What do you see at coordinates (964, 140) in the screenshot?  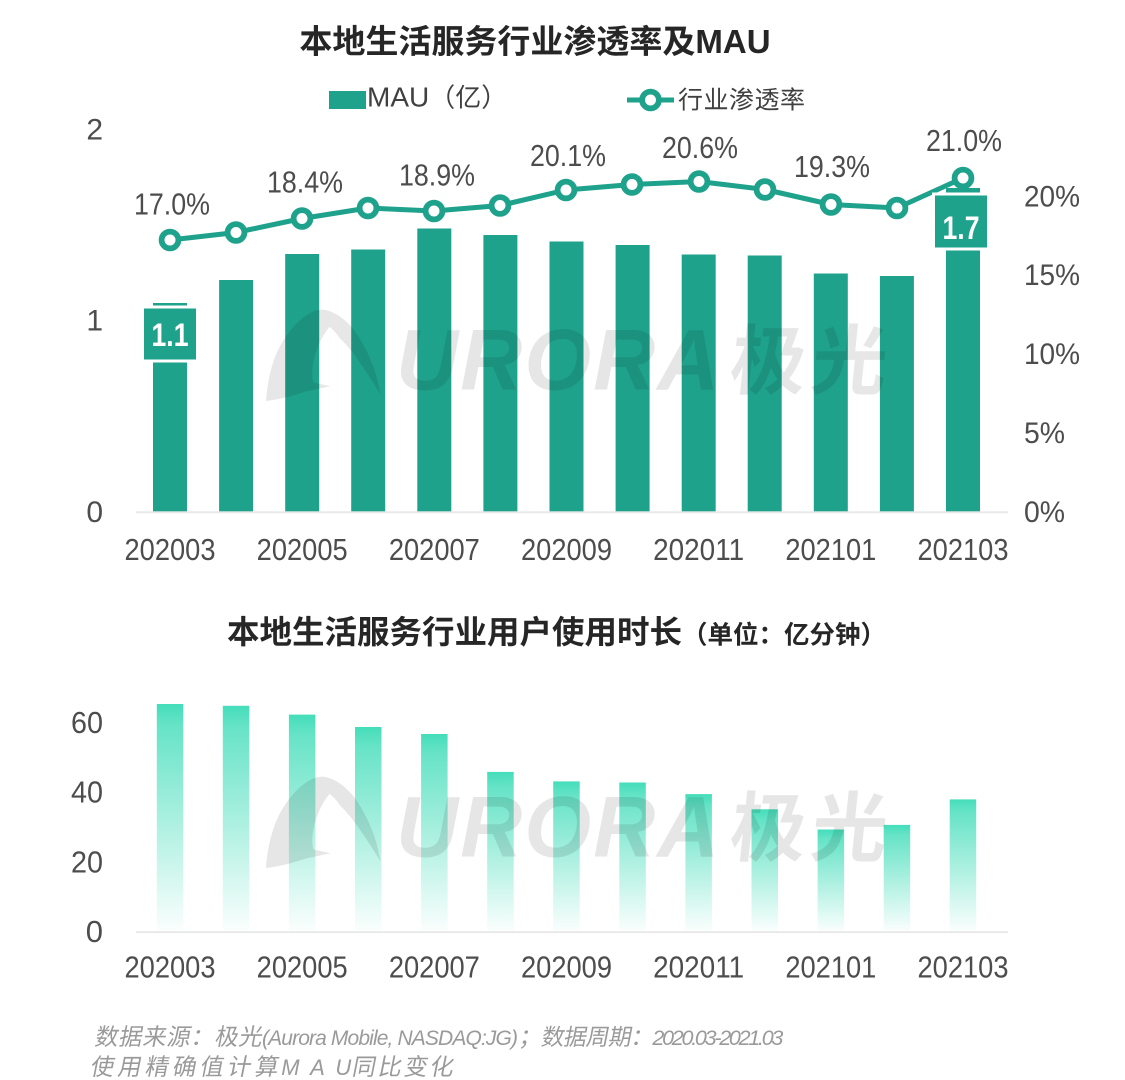 I see `svg-text: 21.0%` at bounding box center [964, 140].